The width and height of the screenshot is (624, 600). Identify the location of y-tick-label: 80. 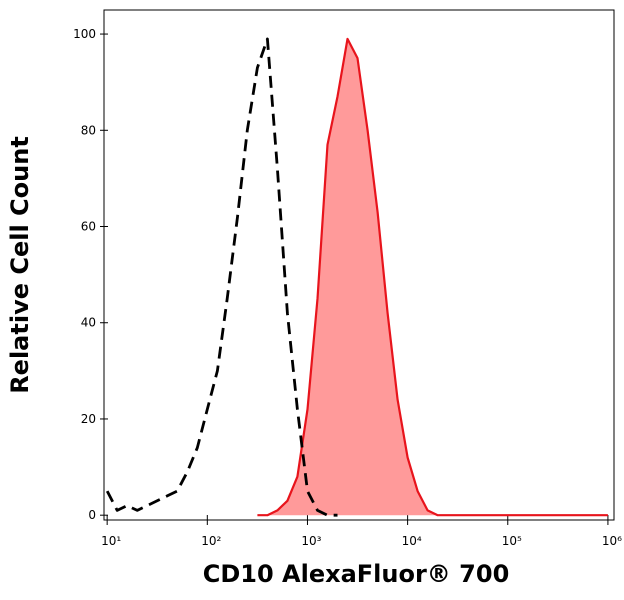
(88, 130).